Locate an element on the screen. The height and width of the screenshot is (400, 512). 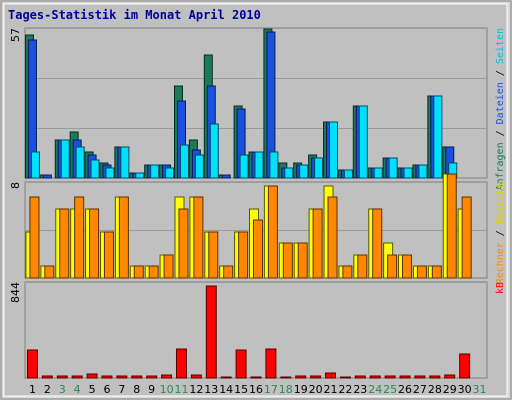
x-tick-day-11: 11 is located at coordinates (181, 389).